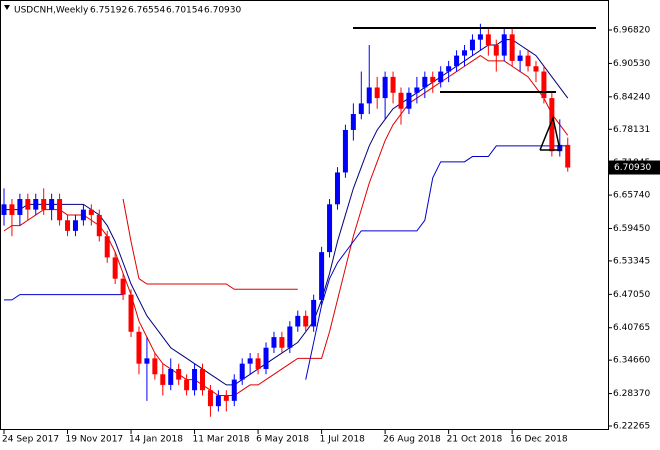  What do you see at coordinates (412, 440) in the screenshot?
I see `x-tick-label: 26 Aug 2018` at bounding box center [412, 440].